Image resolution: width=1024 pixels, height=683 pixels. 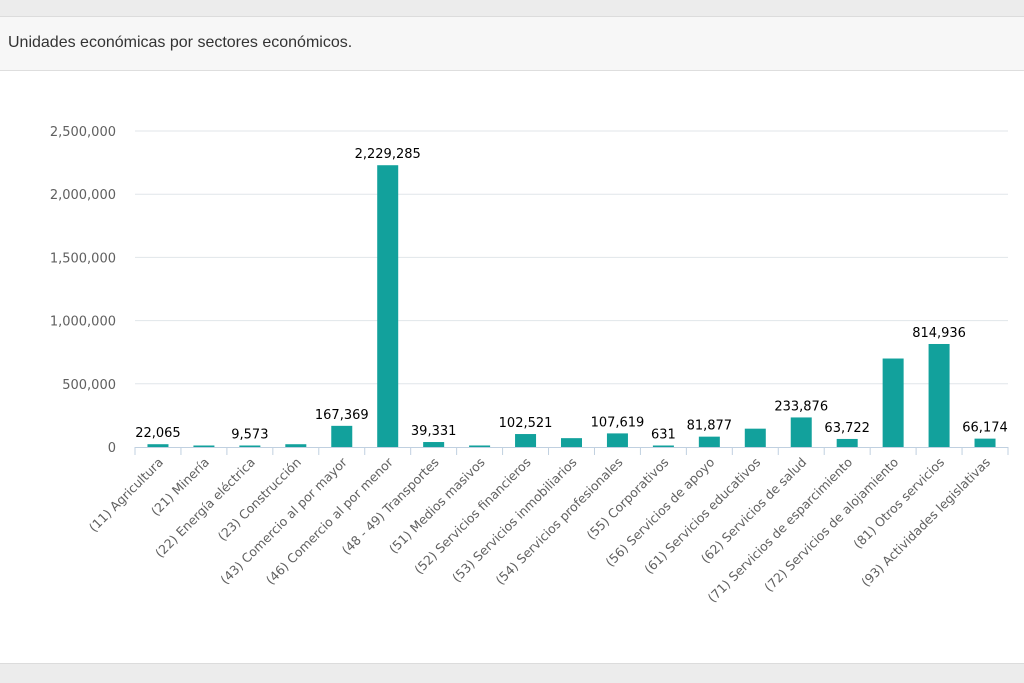 What do you see at coordinates (434, 431) in the screenshot?
I see `data-label: 39,331` at bounding box center [434, 431].